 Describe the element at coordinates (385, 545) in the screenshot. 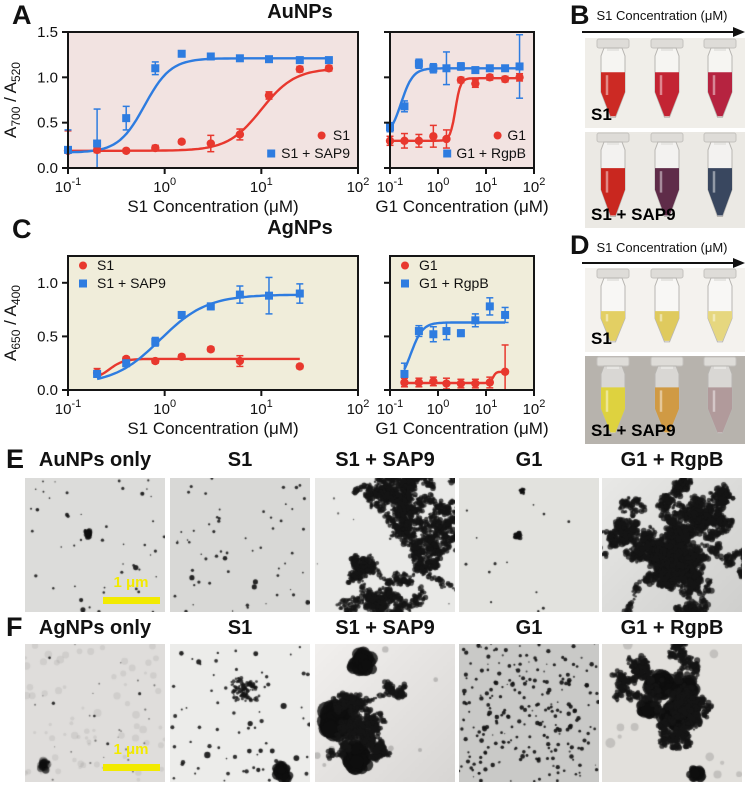

I see `tem-image-aunps-s1-sap9` at that location.